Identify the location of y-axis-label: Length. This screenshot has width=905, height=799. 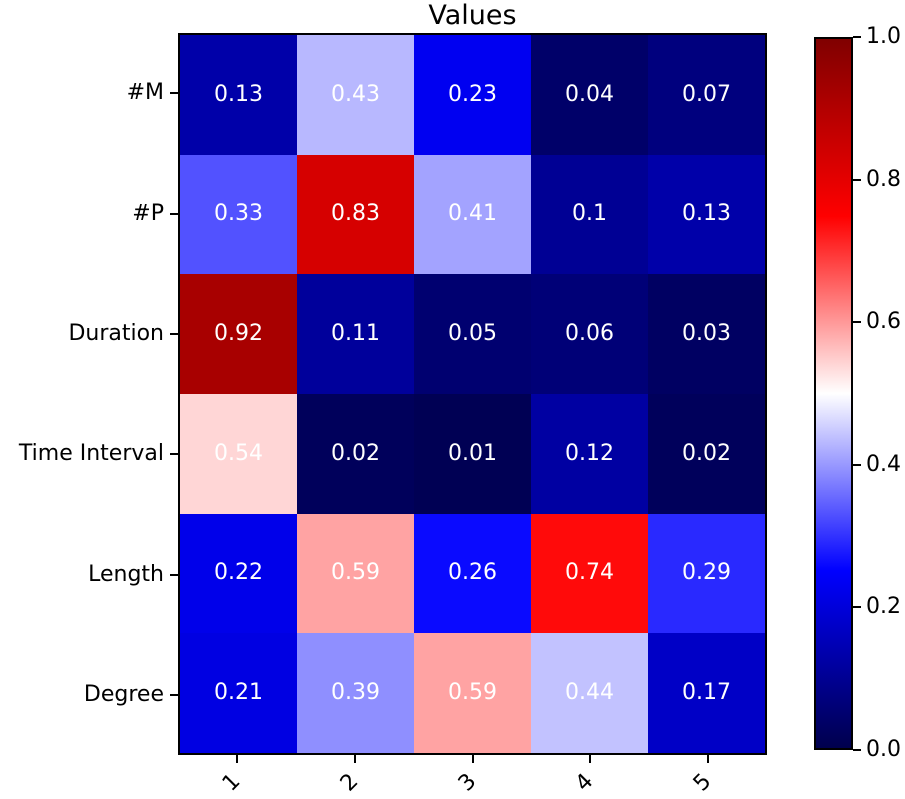
(126, 574).